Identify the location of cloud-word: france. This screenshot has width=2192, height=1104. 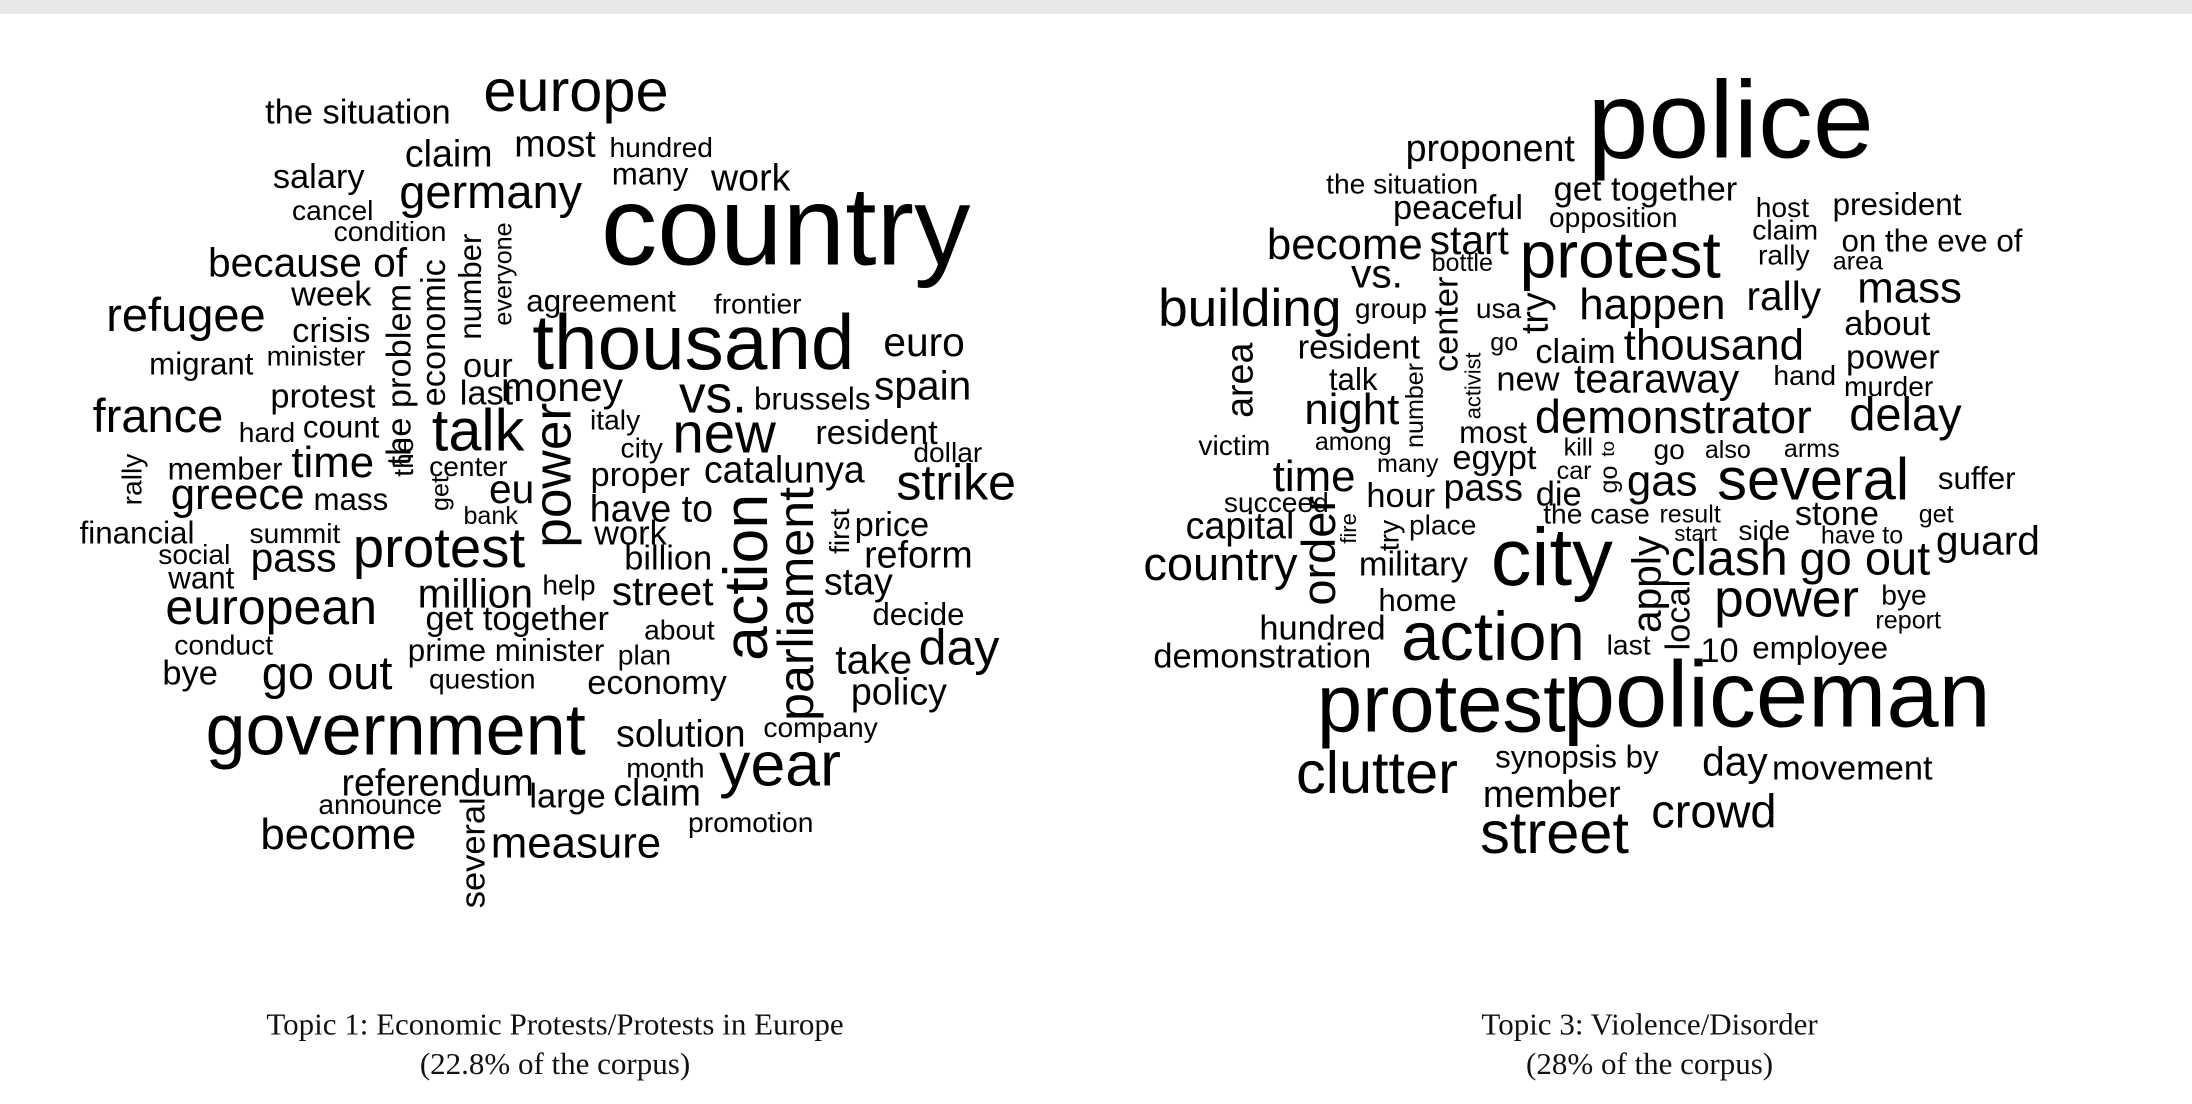
(158, 415).